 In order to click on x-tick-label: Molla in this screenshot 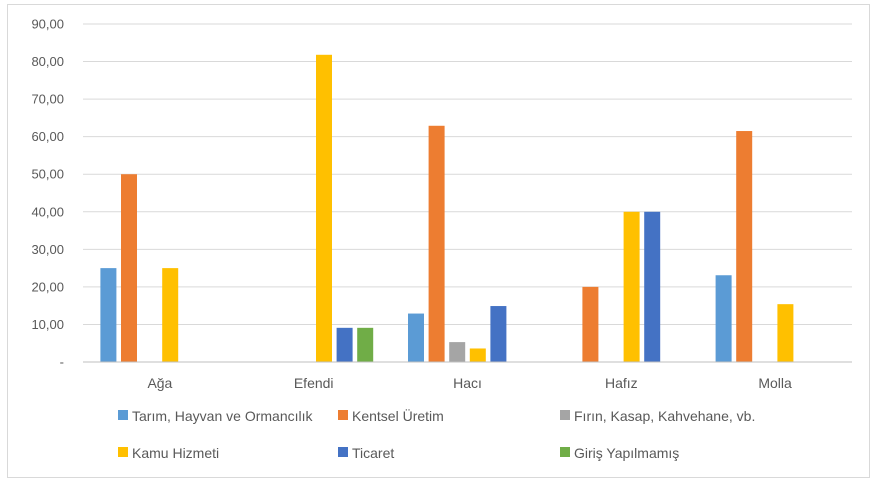, I will do `click(775, 383)`.